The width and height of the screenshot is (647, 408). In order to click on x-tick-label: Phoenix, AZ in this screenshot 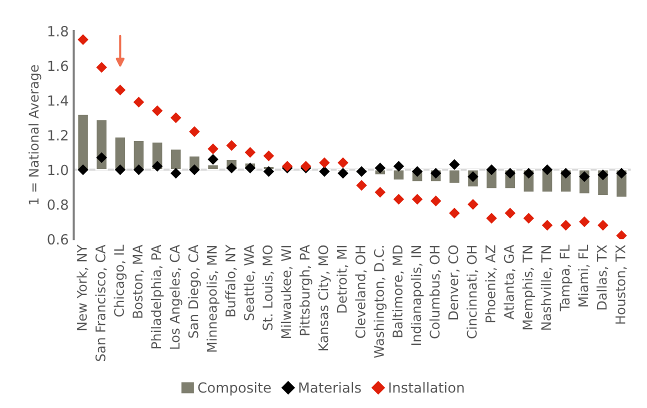, I will do `click(491, 283)`.